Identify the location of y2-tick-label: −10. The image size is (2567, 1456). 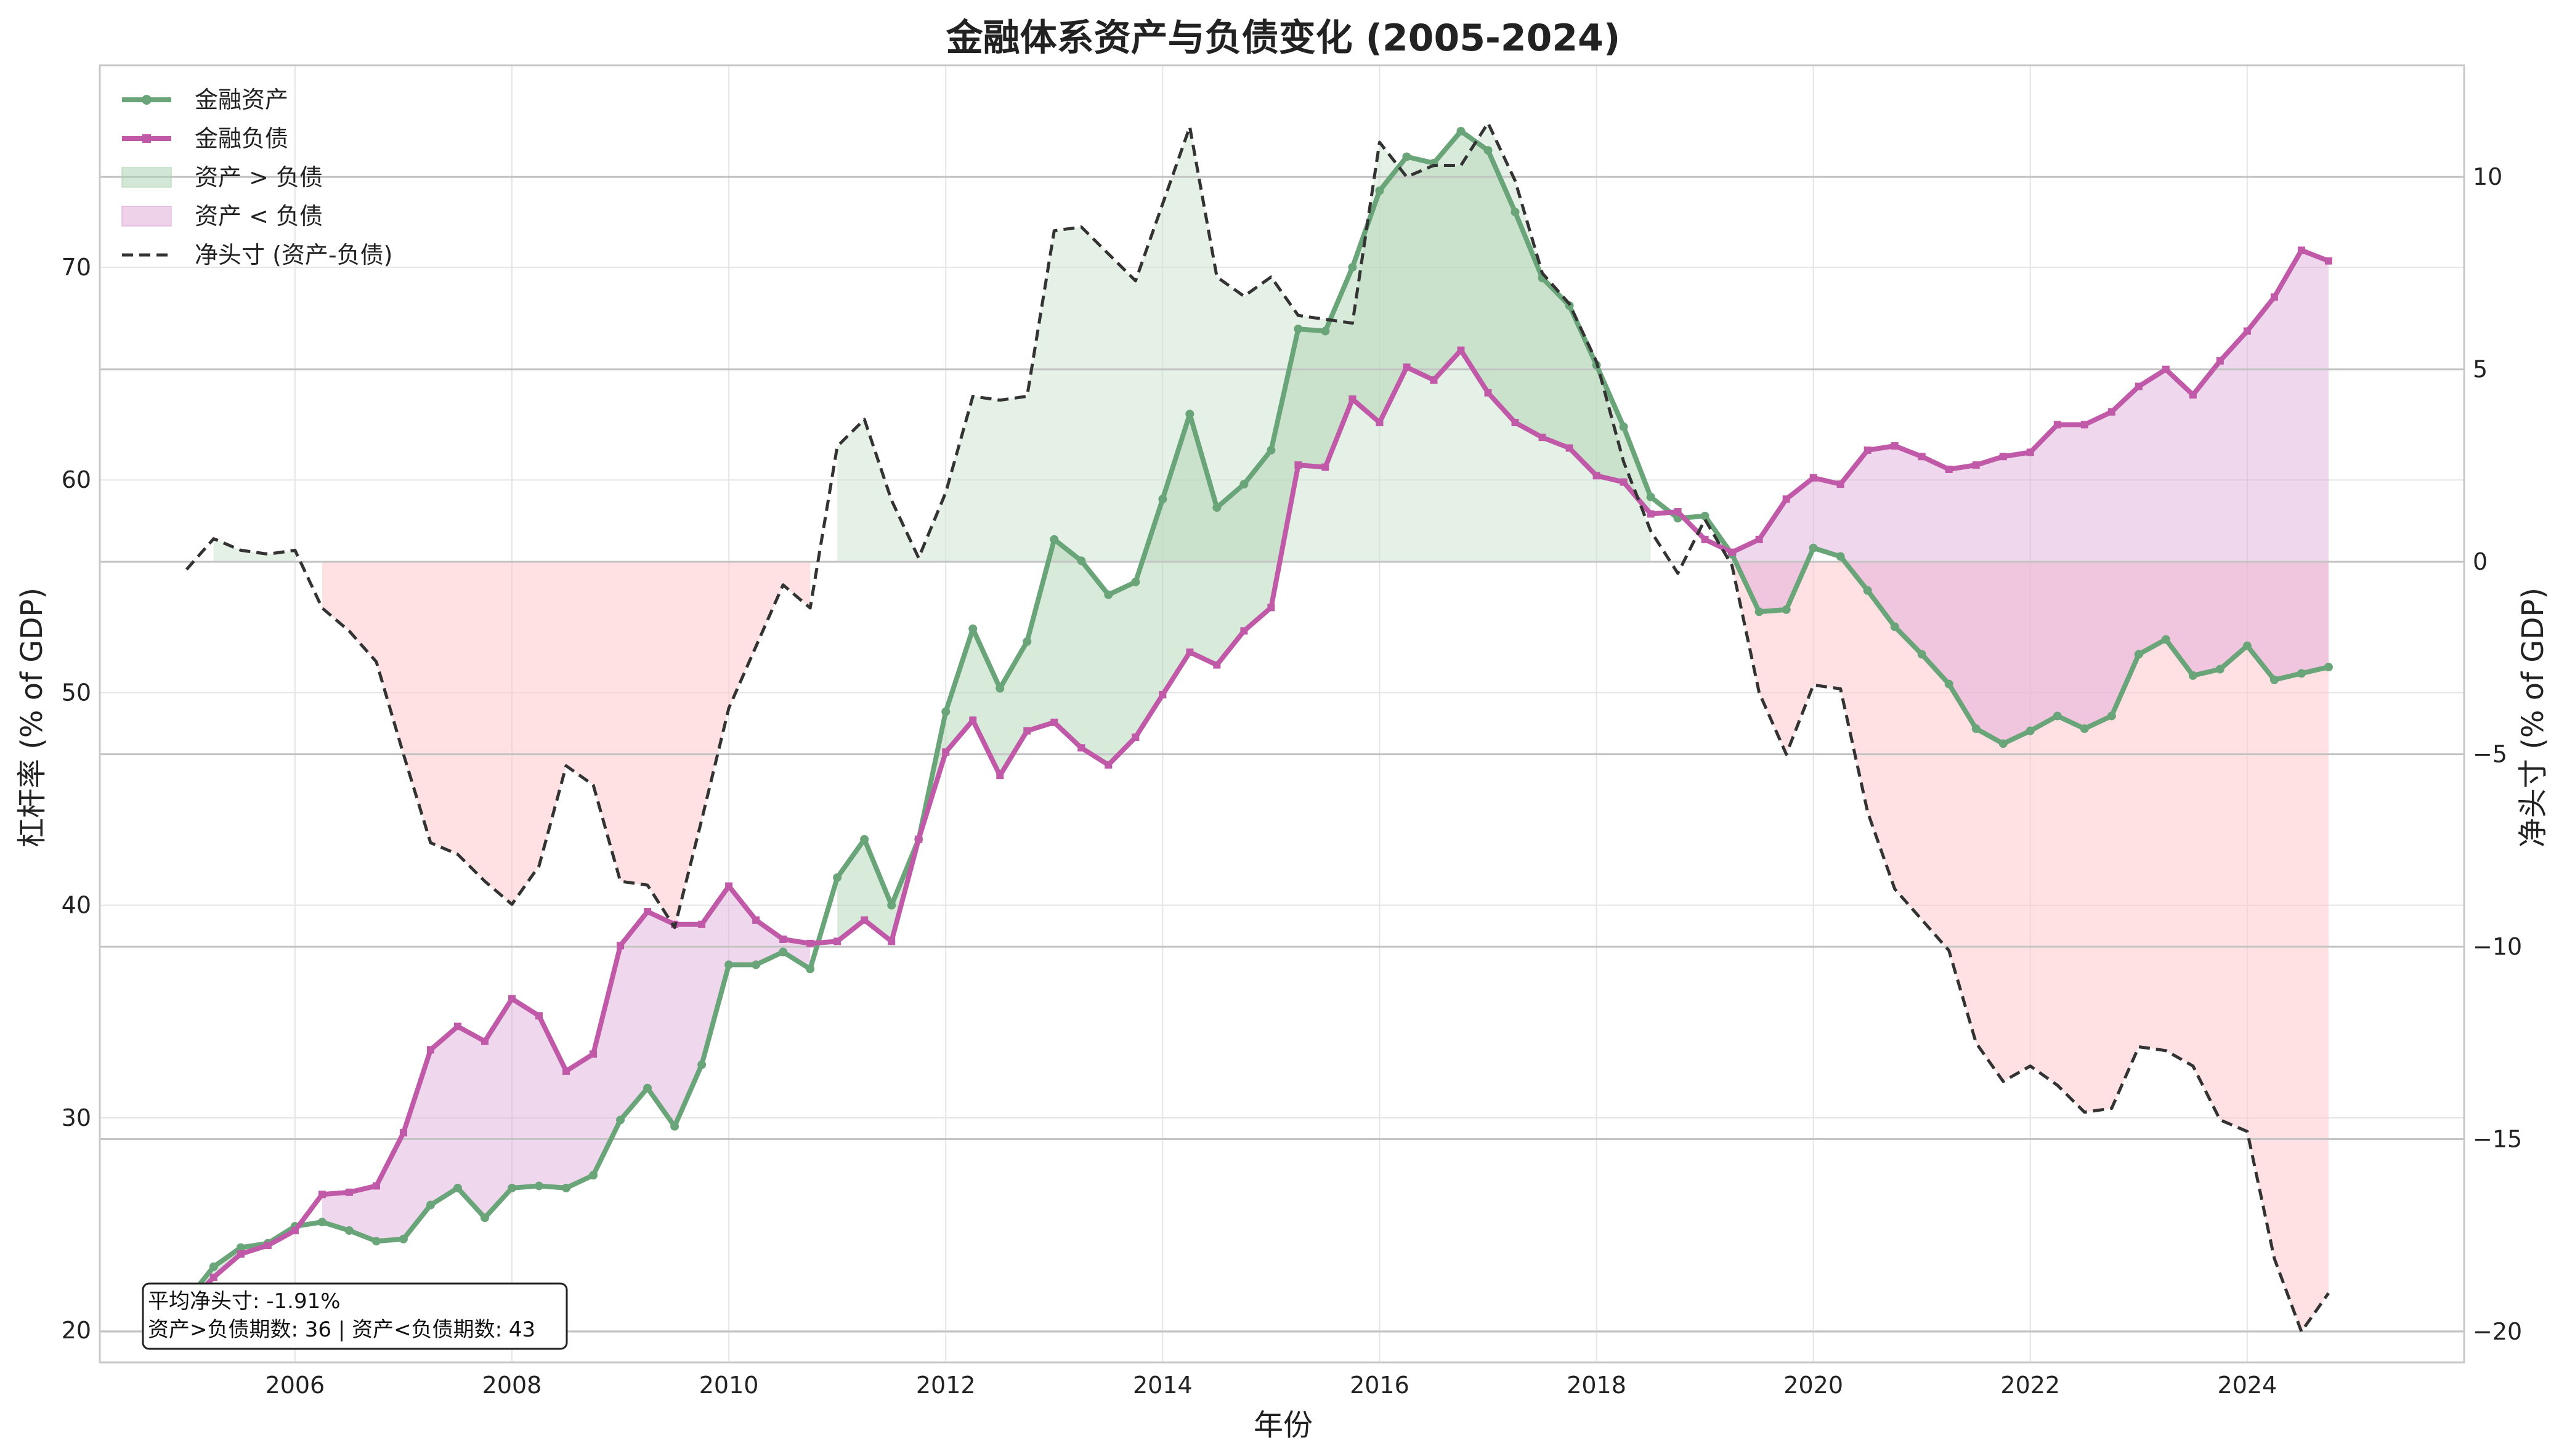
(2497, 947).